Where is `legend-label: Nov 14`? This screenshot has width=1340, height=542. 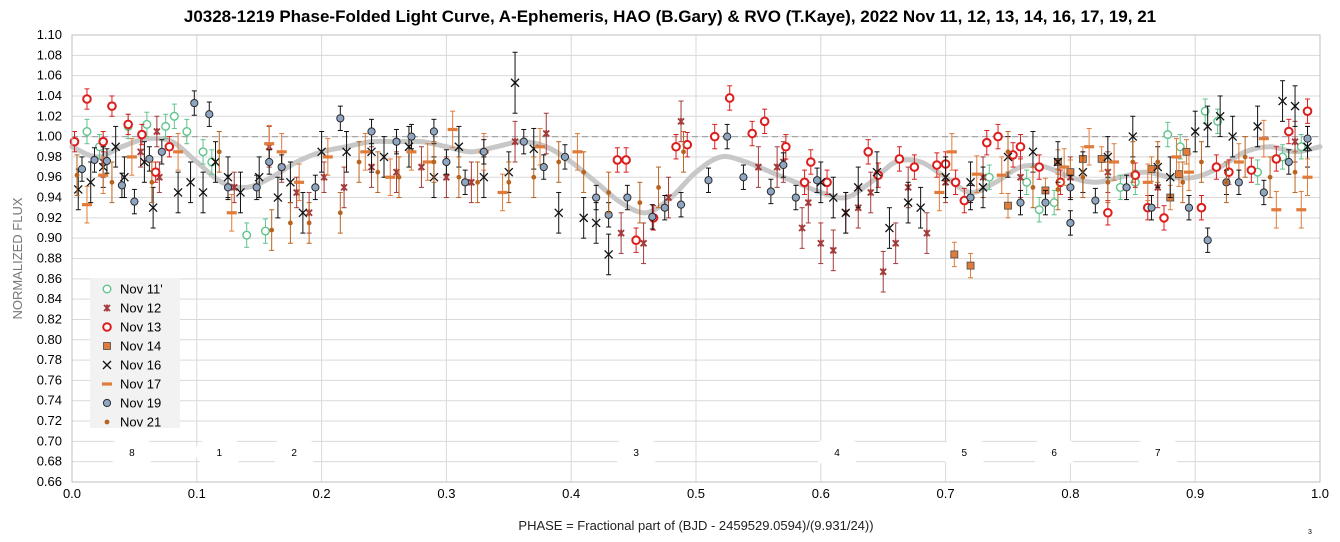 legend-label: Nov 14 is located at coordinates (140, 346).